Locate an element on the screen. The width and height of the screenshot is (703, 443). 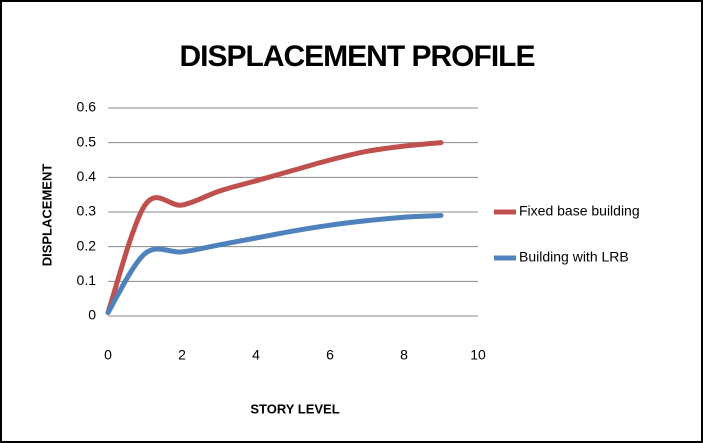
x-tick-label: 8 is located at coordinates (404, 355).